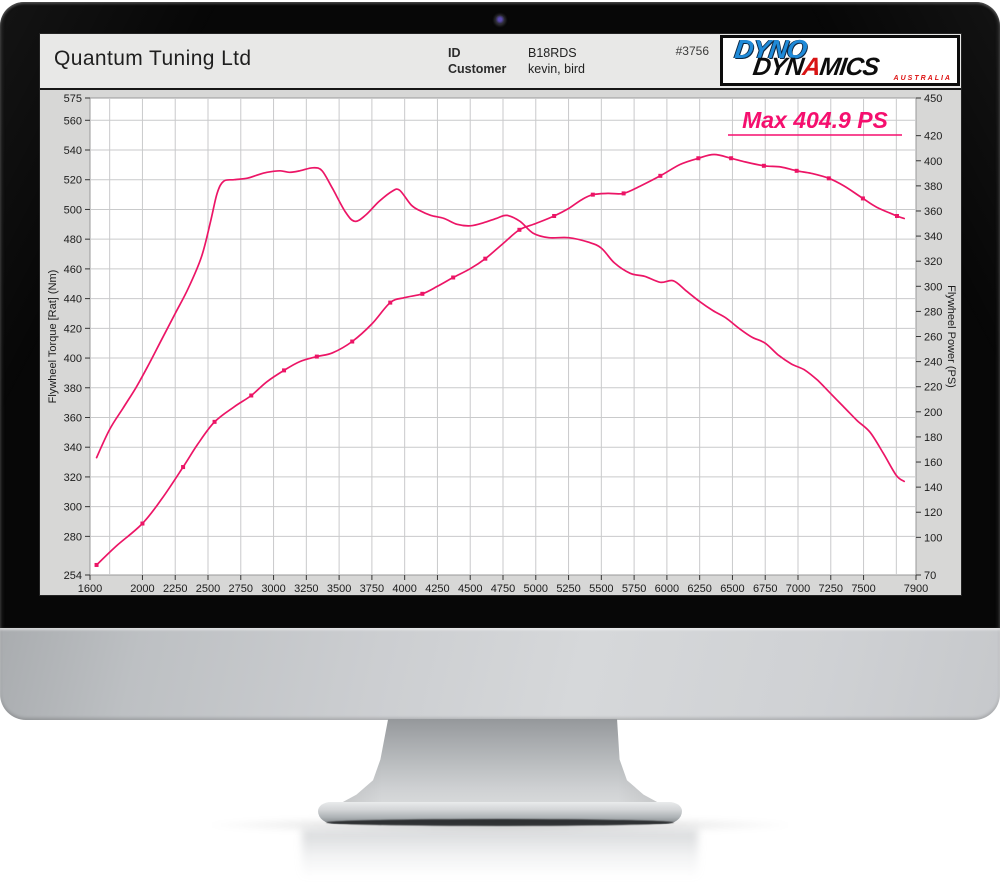 The height and width of the screenshot is (888, 1000). Describe the element at coordinates (765, 589) in the screenshot. I see `x-tick-label: 6750` at that location.